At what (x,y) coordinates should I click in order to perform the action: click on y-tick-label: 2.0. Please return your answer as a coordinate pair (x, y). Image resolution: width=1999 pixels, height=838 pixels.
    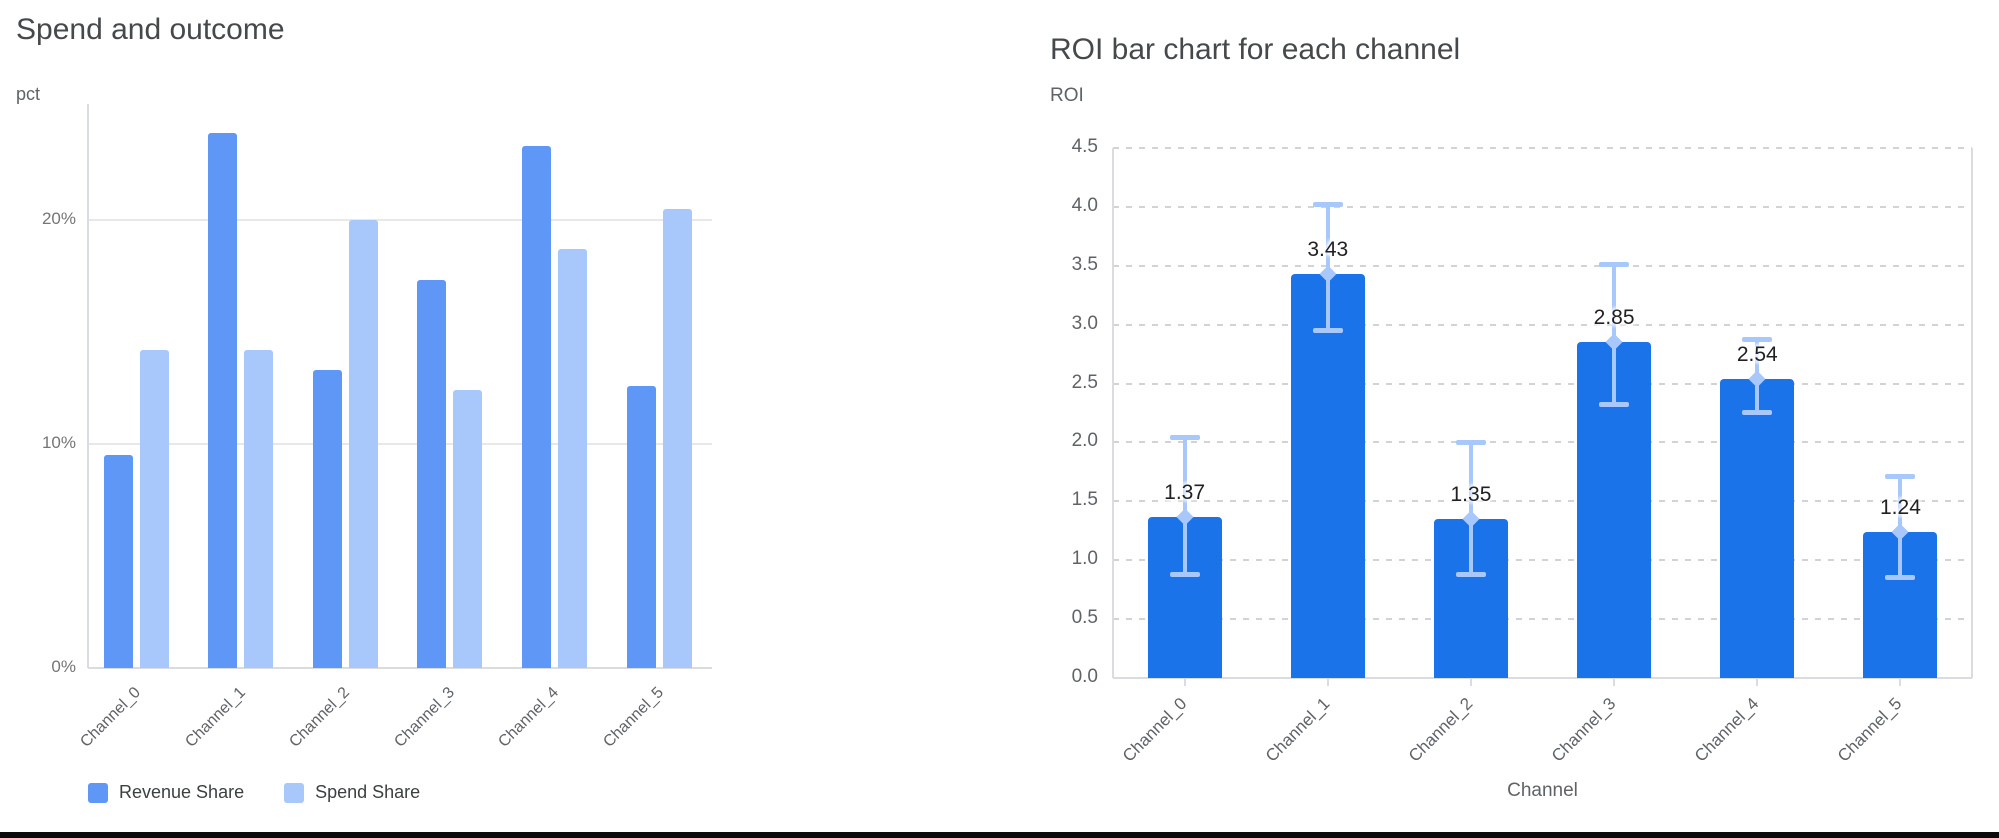
    Looking at the image, I should click on (1084, 441).